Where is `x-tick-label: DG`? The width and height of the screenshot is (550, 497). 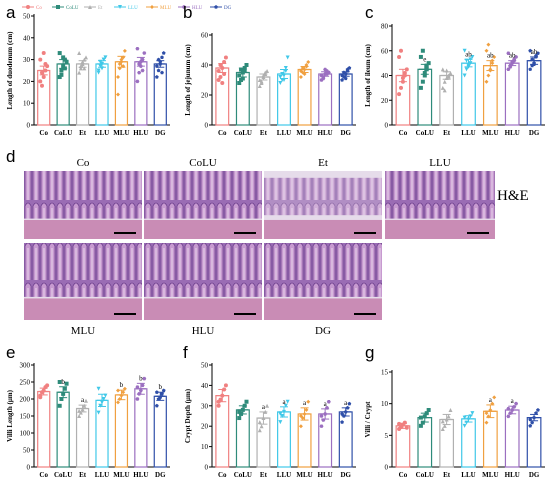 x-tick-label: DG is located at coordinates (160, 475).